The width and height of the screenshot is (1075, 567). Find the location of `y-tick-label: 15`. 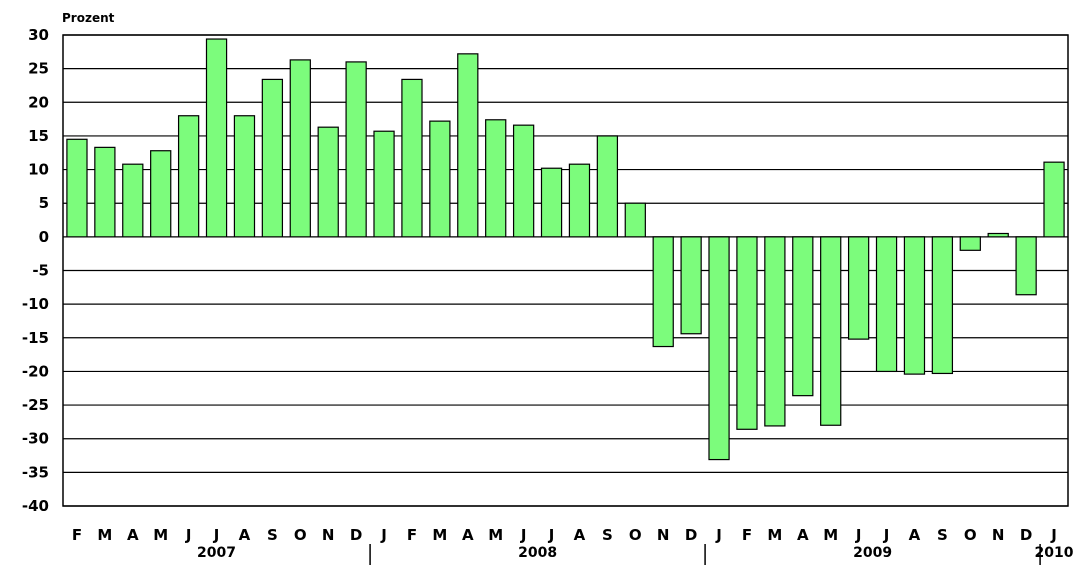

y-tick-label: 15 is located at coordinates (38, 136).